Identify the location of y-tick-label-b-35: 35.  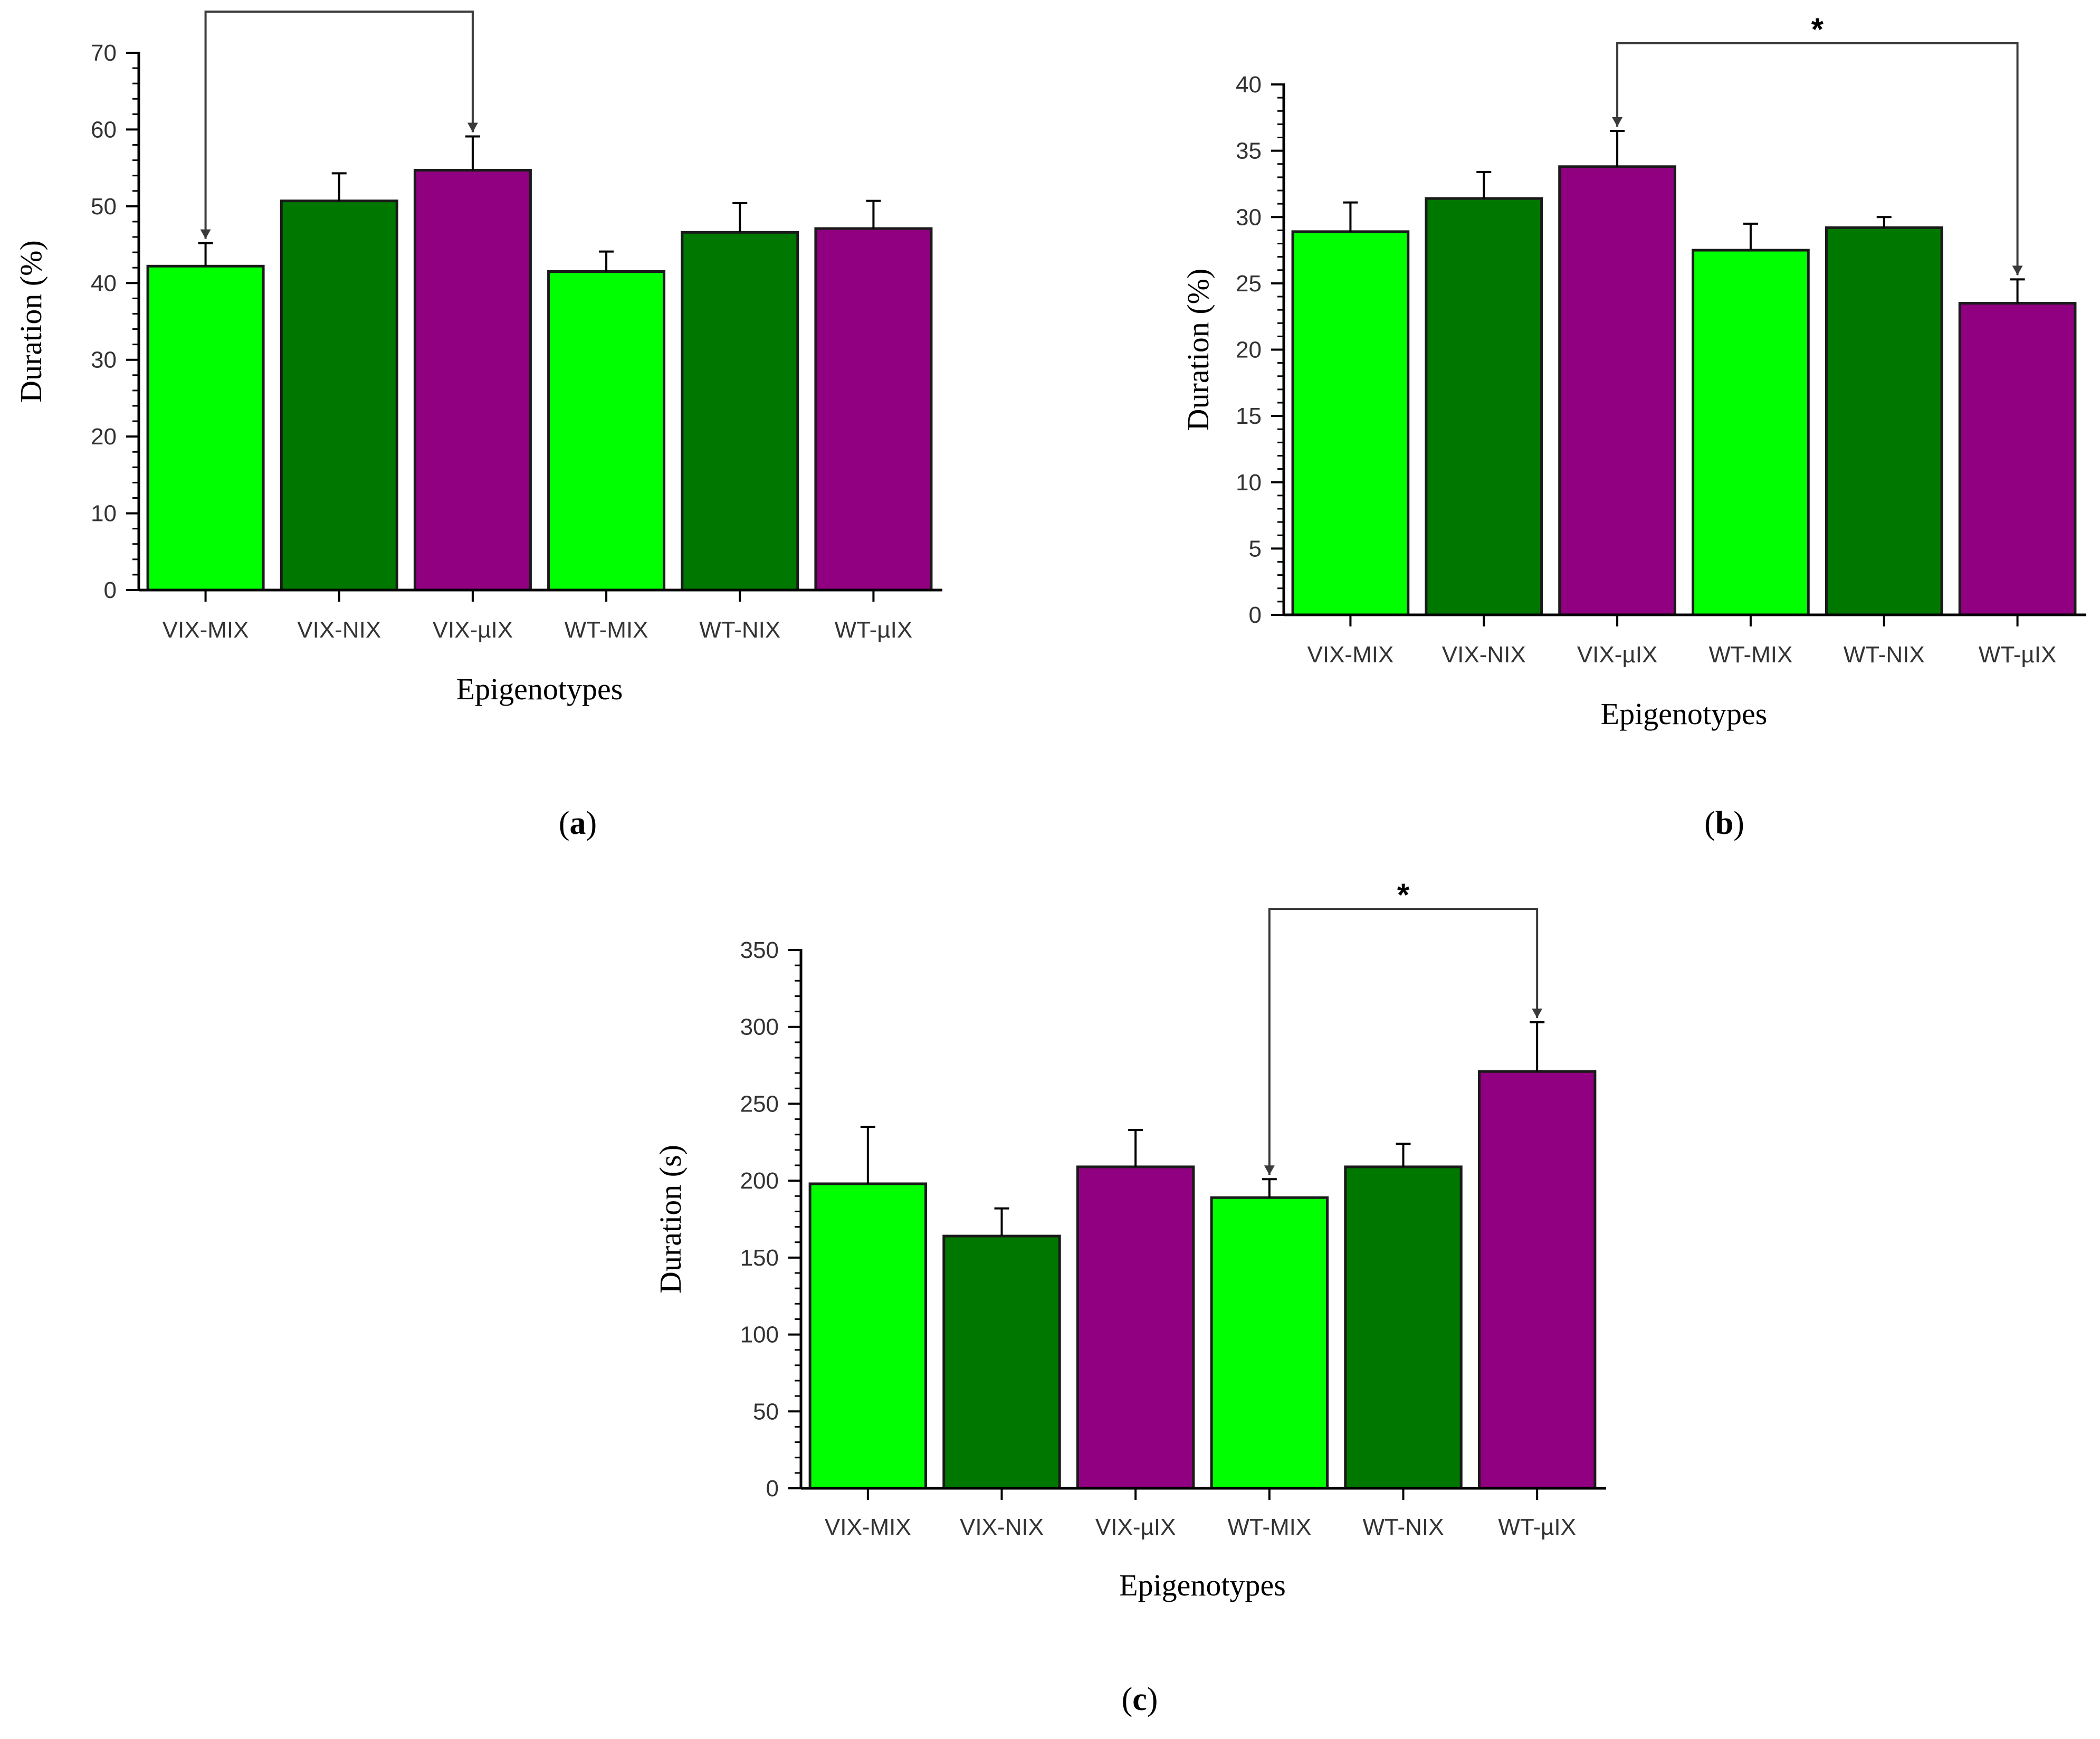
(1249, 151).